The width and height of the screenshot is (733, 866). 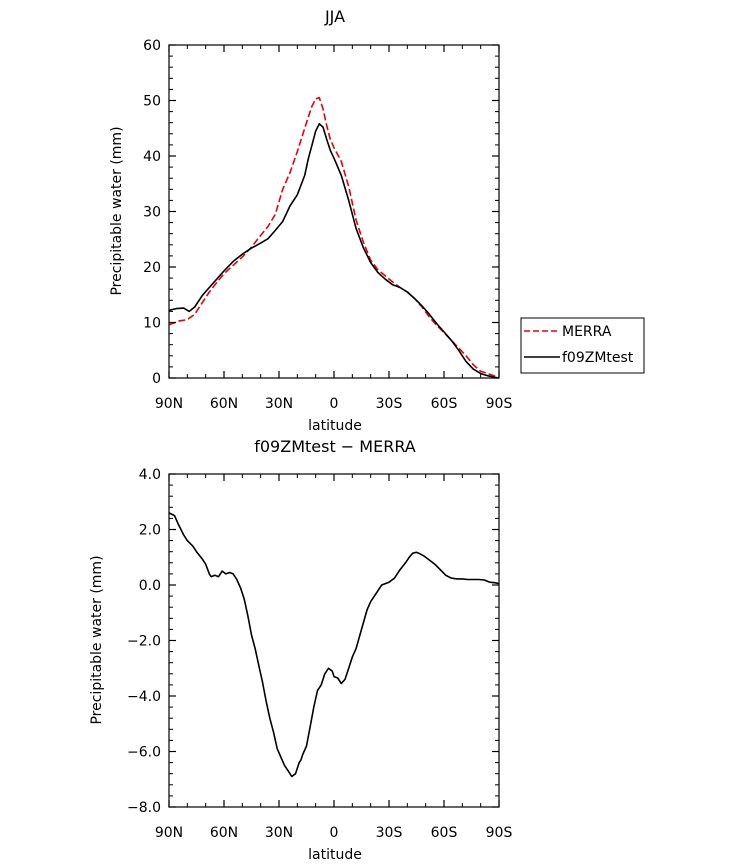 I want to click on panel-title: f09ZMtest − MERRA, so click(x=335, y=446).